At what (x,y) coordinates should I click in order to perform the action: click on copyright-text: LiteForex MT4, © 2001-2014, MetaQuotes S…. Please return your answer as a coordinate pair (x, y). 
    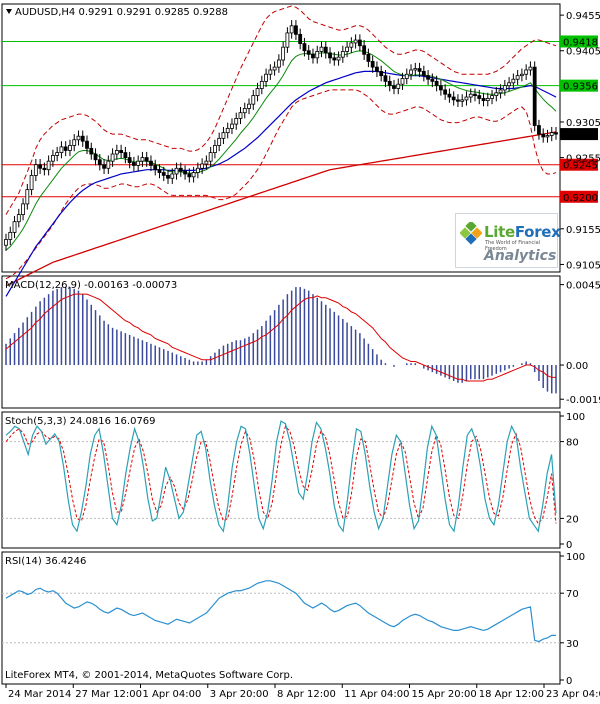
    Looking at the image, I should click on (149, 675).